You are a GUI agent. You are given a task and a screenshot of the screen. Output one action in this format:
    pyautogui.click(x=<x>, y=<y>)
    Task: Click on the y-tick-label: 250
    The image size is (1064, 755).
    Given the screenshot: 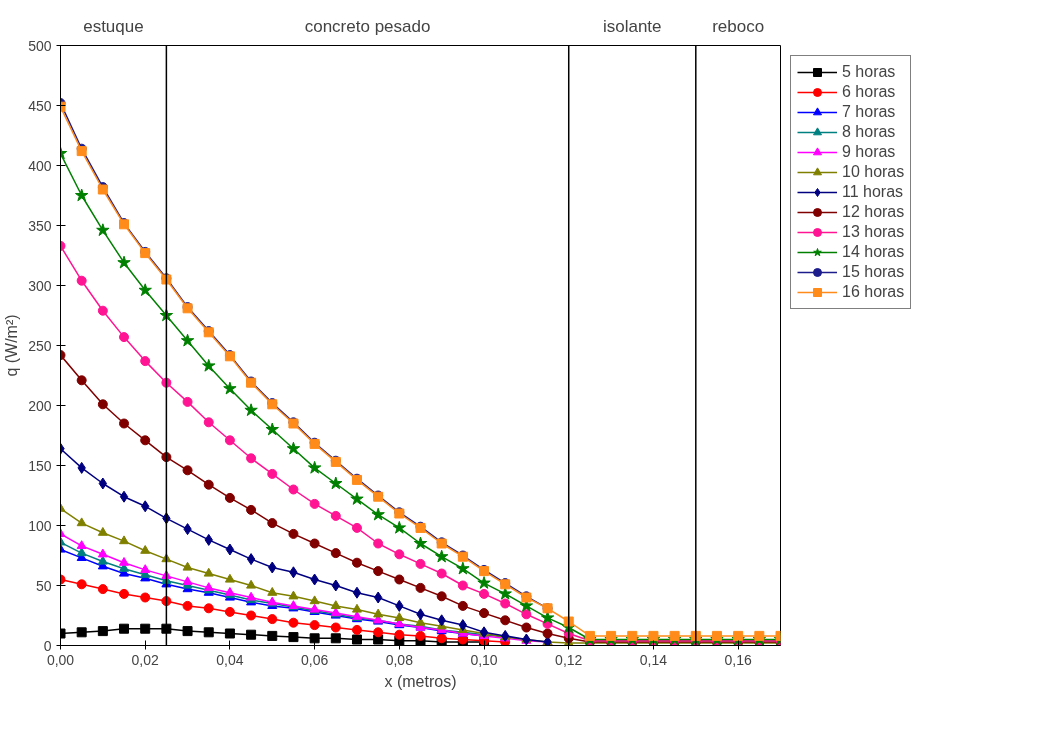 What is the action you would take?
    pyautogui.click(x=40, y=345)
    